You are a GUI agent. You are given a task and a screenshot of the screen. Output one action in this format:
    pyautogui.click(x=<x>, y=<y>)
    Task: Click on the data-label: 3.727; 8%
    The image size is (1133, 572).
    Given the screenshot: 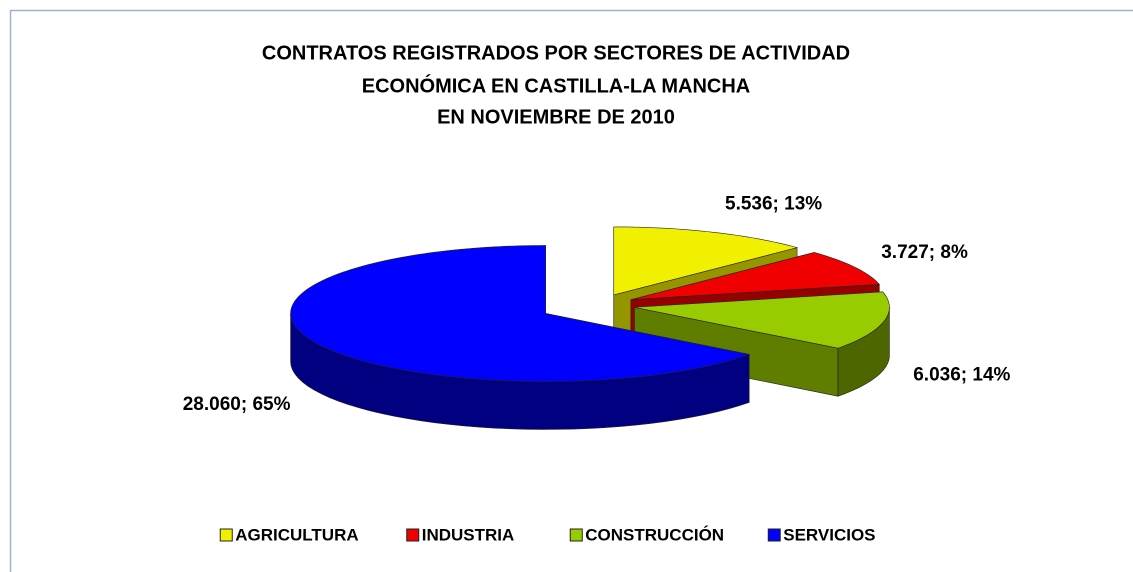 What is the action you would take?
    pyautogui.click(x=924, y=252)
    